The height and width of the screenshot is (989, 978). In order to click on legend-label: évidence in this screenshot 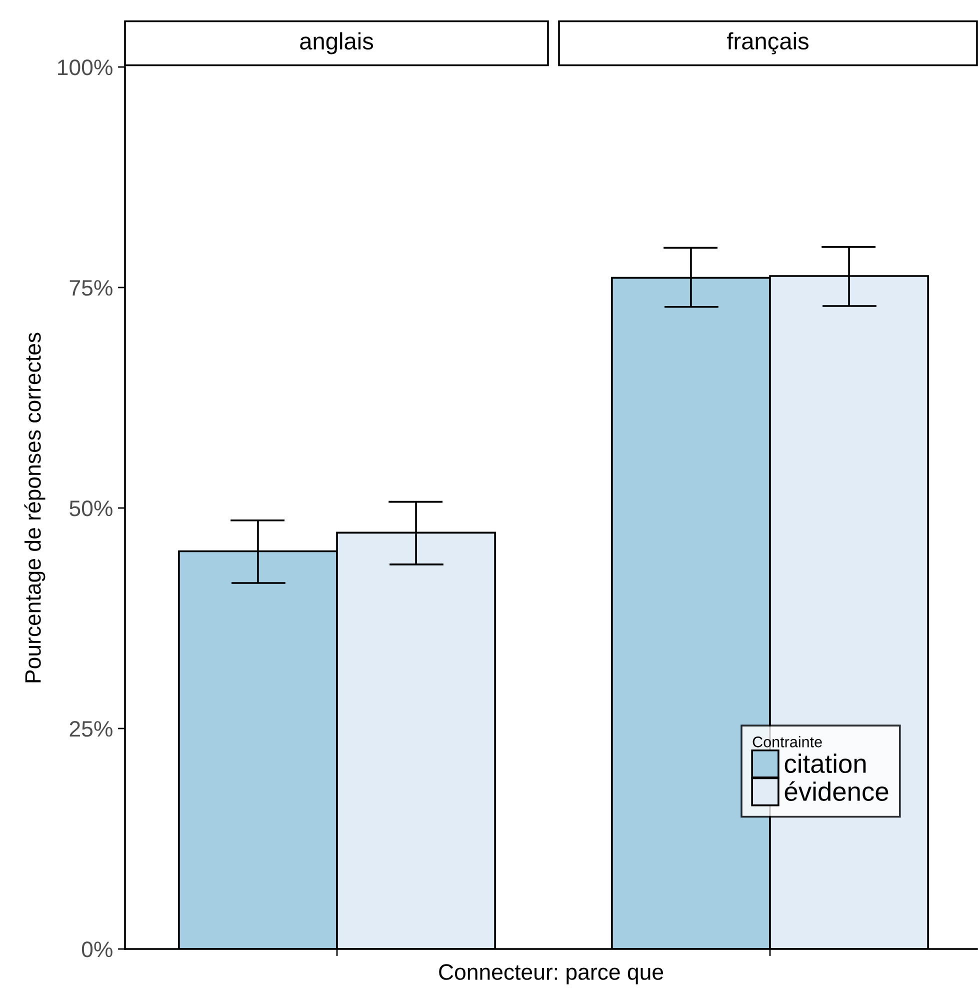, I will do `click(836, 791)`.